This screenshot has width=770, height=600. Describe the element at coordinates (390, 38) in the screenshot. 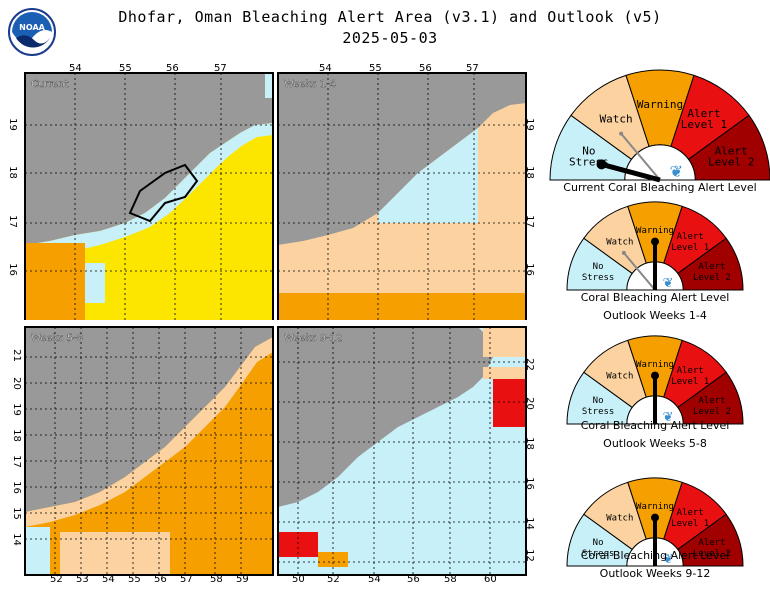

I see `page-date: 2025-05-03` at that location.